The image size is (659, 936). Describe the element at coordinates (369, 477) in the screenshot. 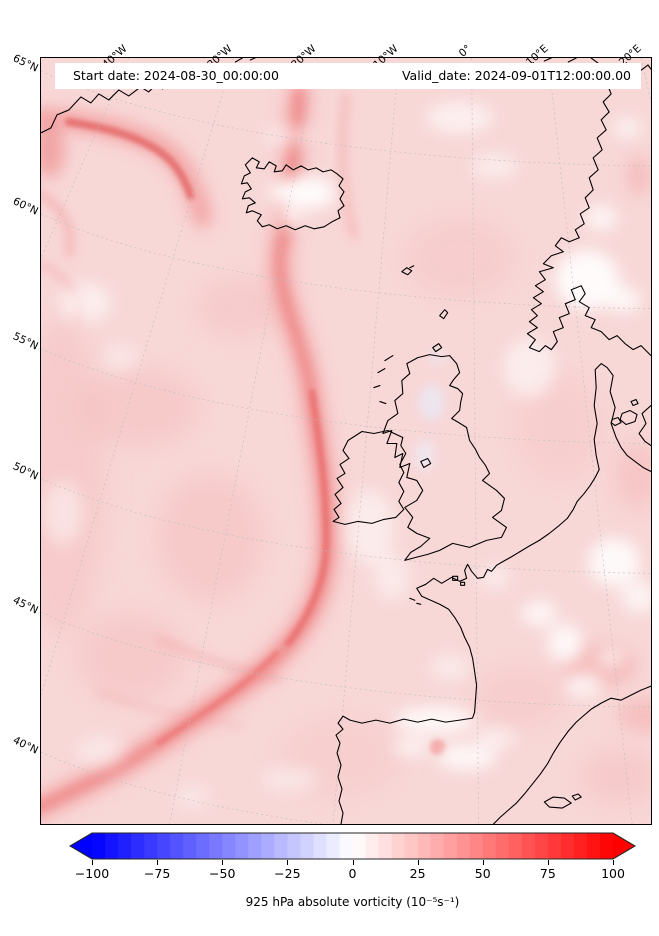

I see `coast-ireland` at that location.